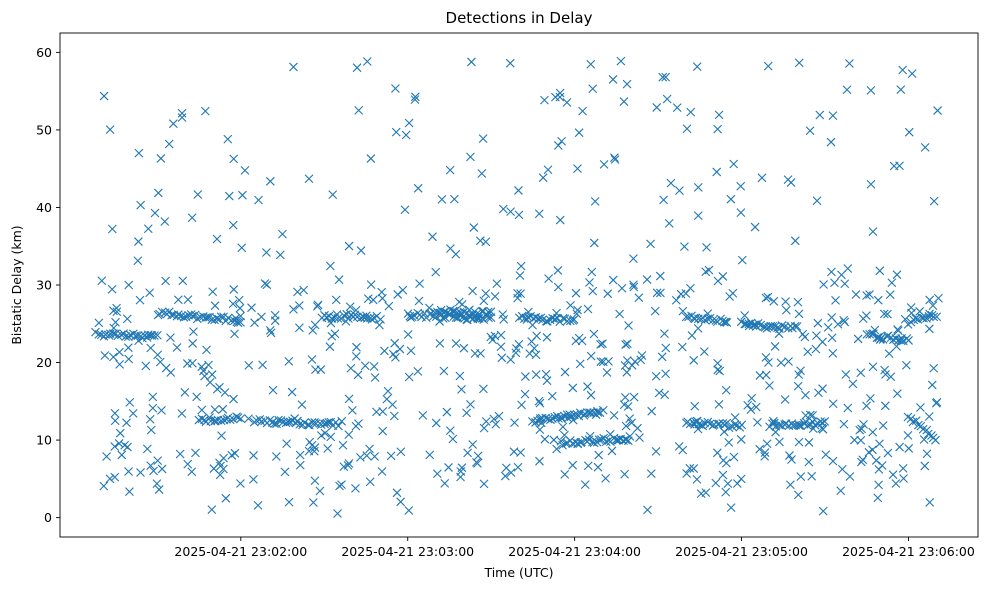 Image resolution: width=989 pixels, height=590 pixels. What do you see at coordinates (44, 362) in the screenshot?
I see `y-tick-label: 20` at bounding box center [44, 362].